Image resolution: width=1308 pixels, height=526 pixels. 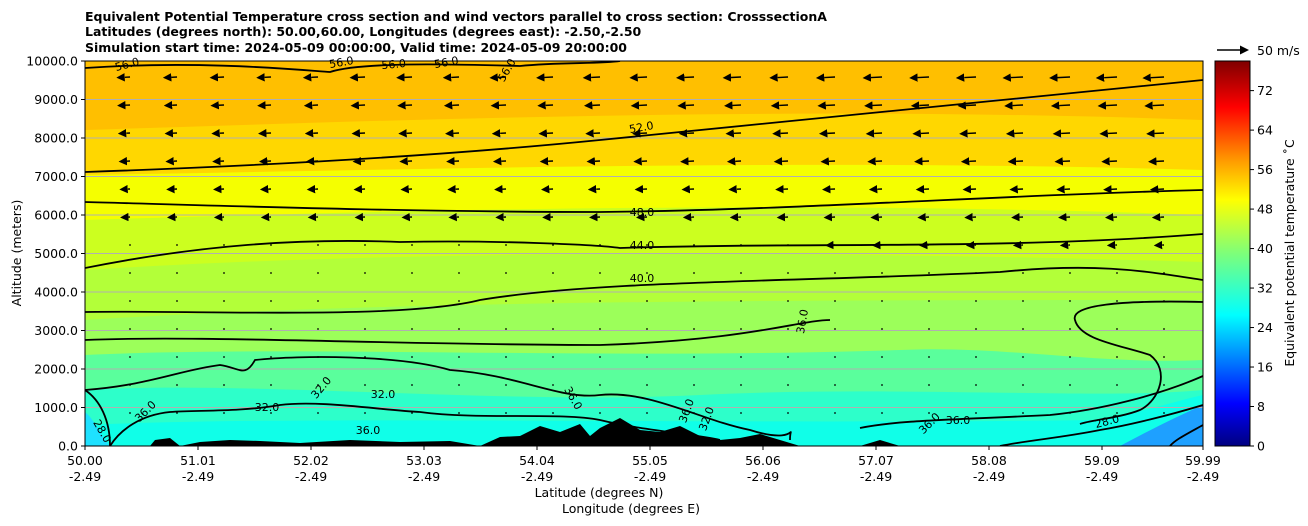 I want to click on y-tick-label: 2000.0, so click(x=56, y=369).